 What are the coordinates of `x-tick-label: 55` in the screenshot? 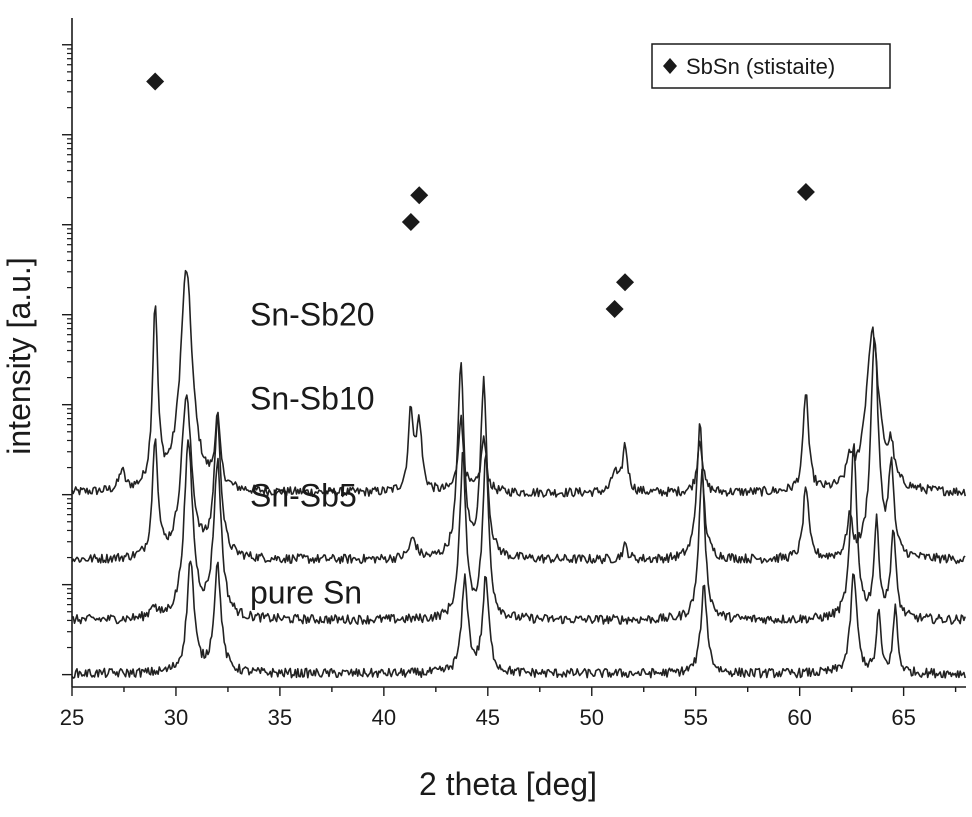 It's located at (695, 717).